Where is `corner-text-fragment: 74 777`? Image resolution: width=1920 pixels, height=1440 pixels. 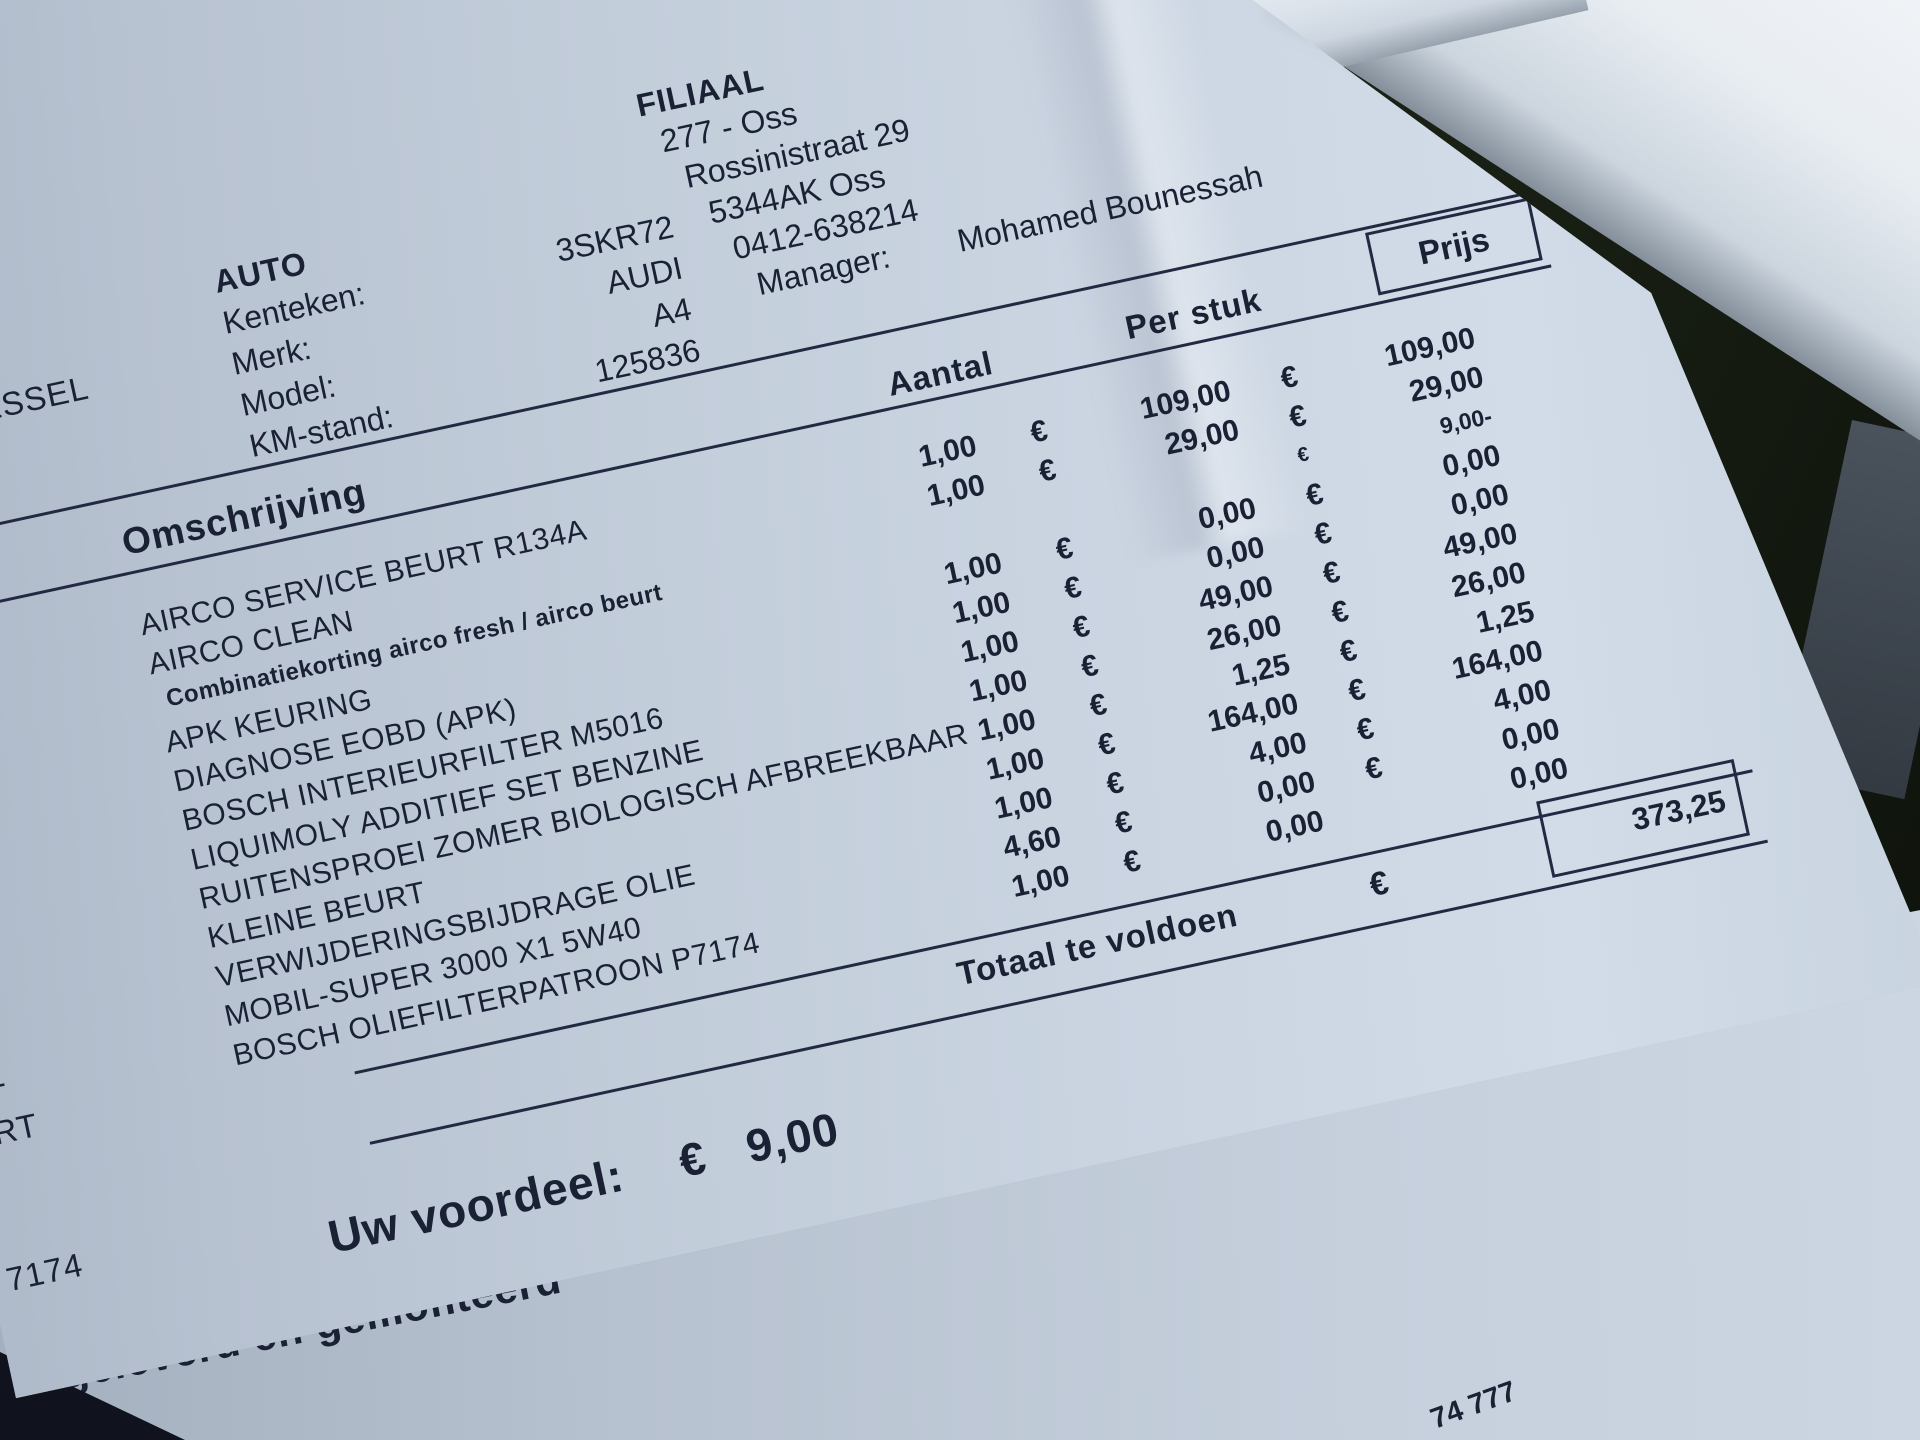 corner-text-fragment: 74 777 is located at coordinates (1473, 1405).